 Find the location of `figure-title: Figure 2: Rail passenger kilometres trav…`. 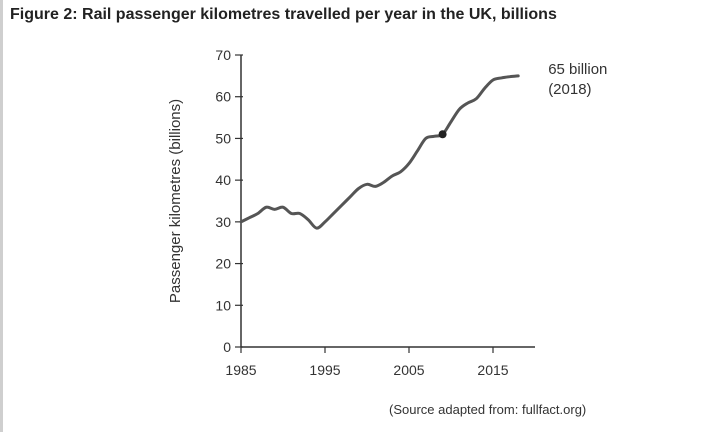

figure-title: Figure 2: Rail passenger kilometres trav… is located at coordinates (283, 14).